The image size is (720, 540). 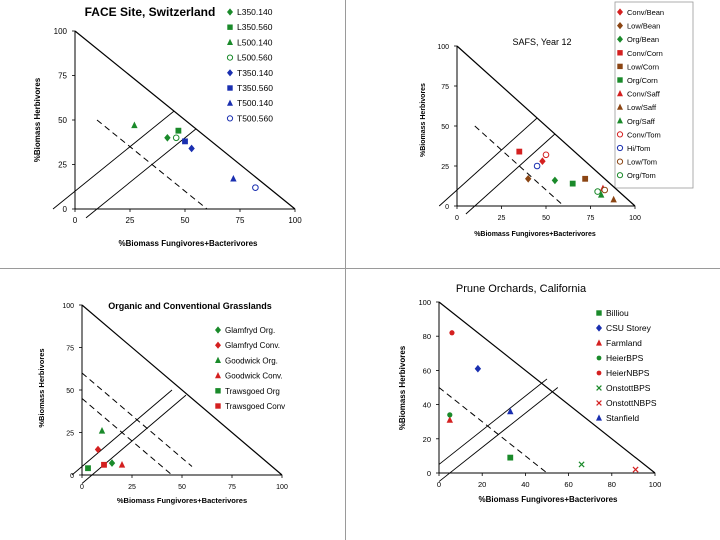 I want to click on data-point-onstottnbps, so click(x=635, y=469).